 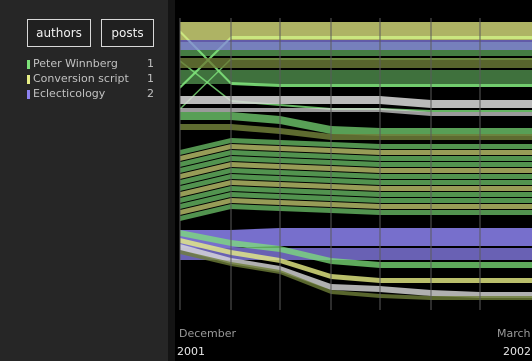 I want to click on axis-end-year: 2002, so click(x=517, y=351).